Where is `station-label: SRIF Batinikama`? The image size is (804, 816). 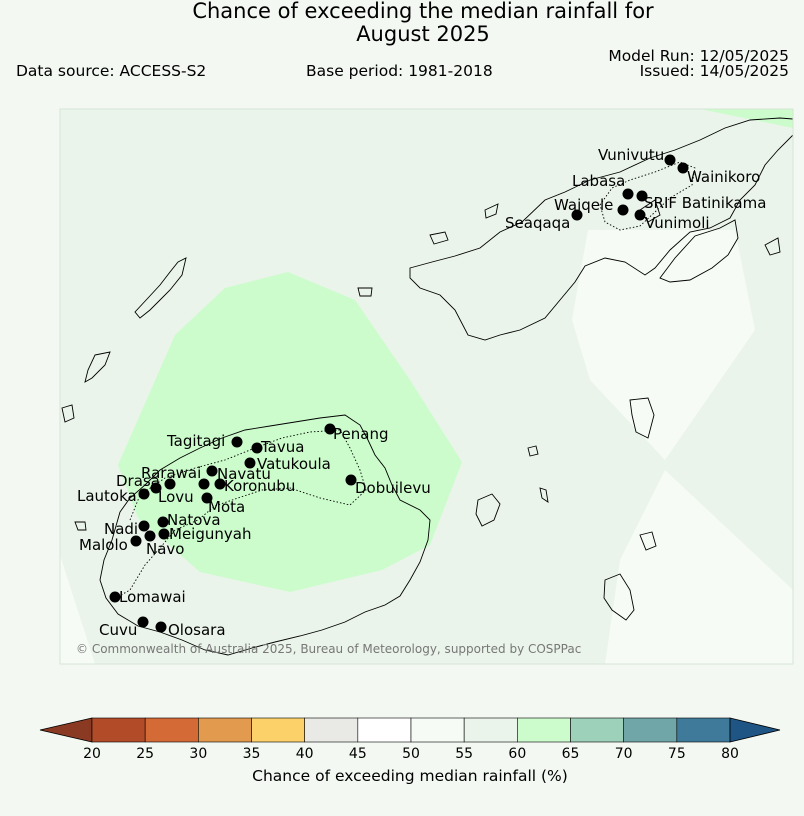
station-label: SRIF Batinikama is located at coordinates (705, 203).